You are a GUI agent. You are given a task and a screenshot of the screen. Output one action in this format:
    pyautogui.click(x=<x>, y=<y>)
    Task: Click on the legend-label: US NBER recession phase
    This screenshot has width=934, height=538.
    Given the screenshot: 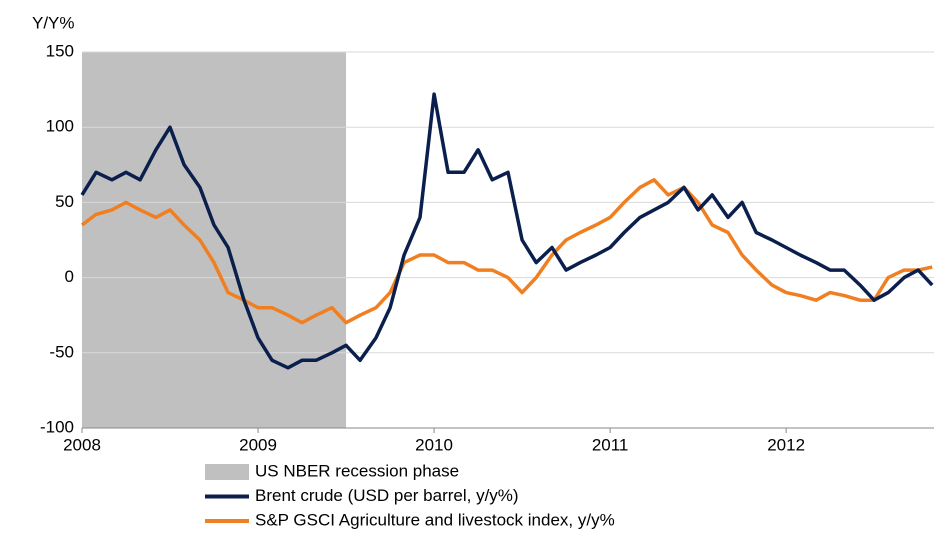 What is the action you would take?
    pyautogui.click(x=357, y=470)
    